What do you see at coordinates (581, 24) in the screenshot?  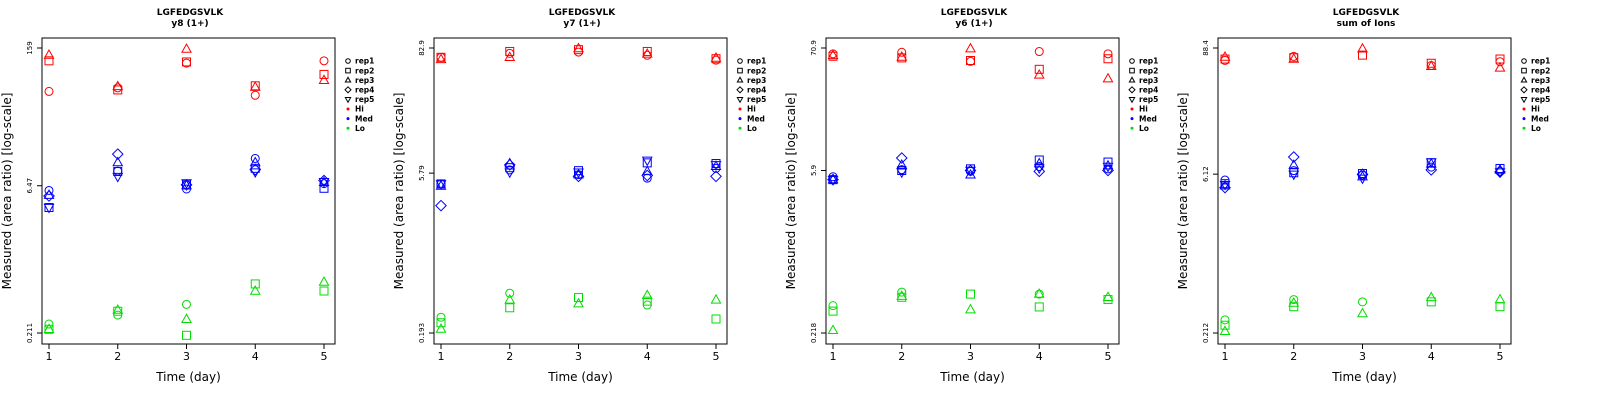 I see `chart-subtitle: y7 (1+)` at bounding box center [581, 24].